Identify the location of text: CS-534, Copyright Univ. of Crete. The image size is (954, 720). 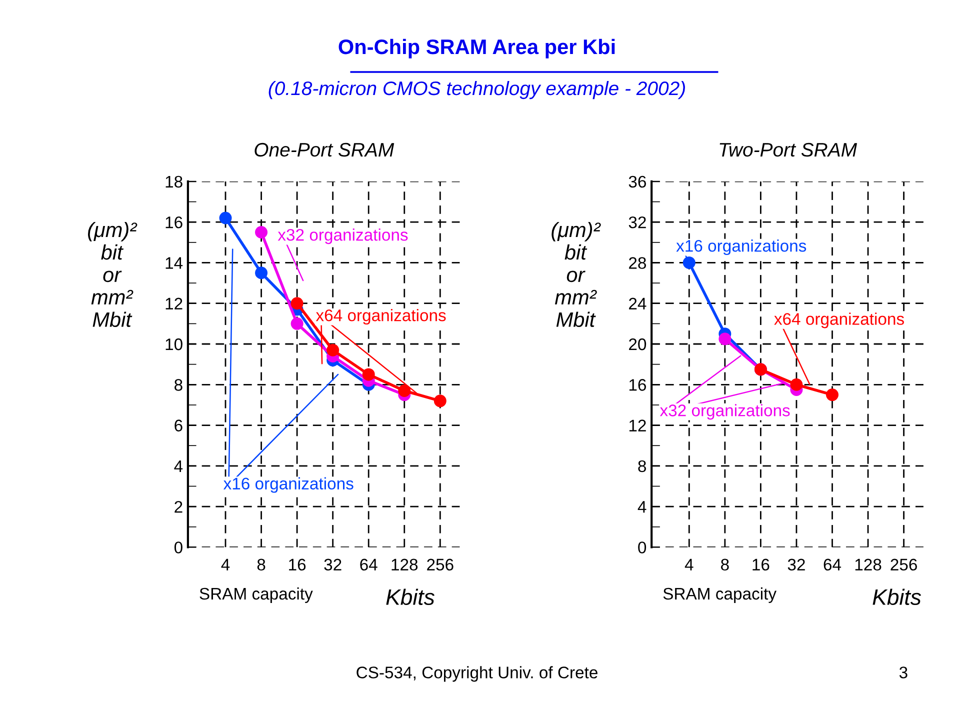
(477, 674).